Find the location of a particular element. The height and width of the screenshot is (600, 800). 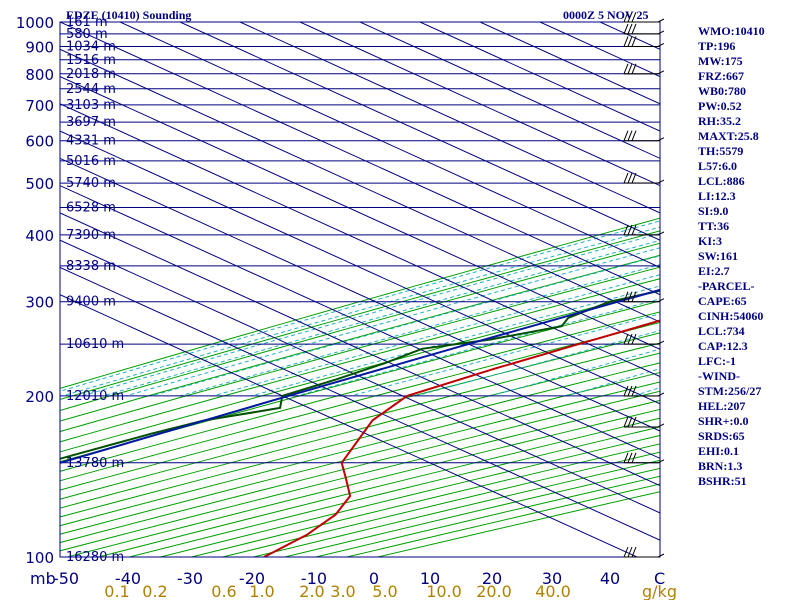

index-line: SW:161 is located at coordinates (718, 256).